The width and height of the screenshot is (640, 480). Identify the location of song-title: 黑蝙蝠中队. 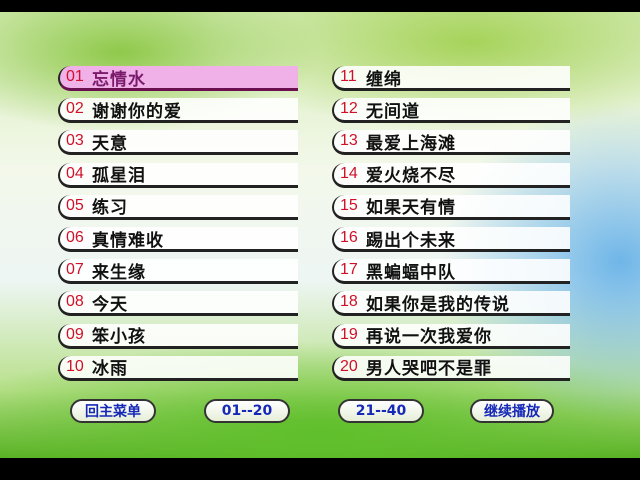
(411, 272).